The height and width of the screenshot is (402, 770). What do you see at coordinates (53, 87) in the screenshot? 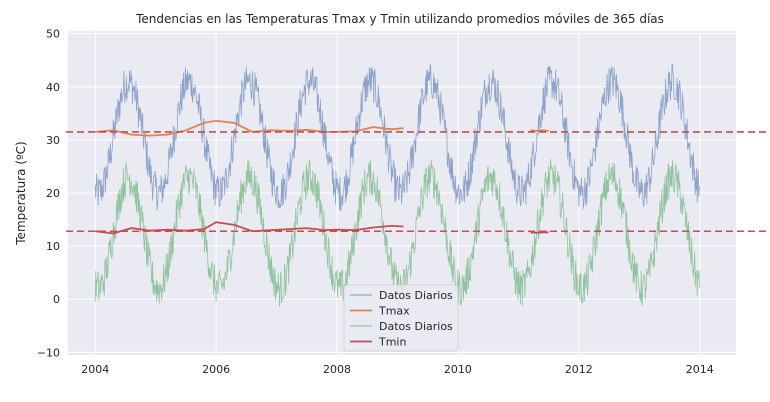
I see `y-tick-label: 40` at bounding box center [53, 87].